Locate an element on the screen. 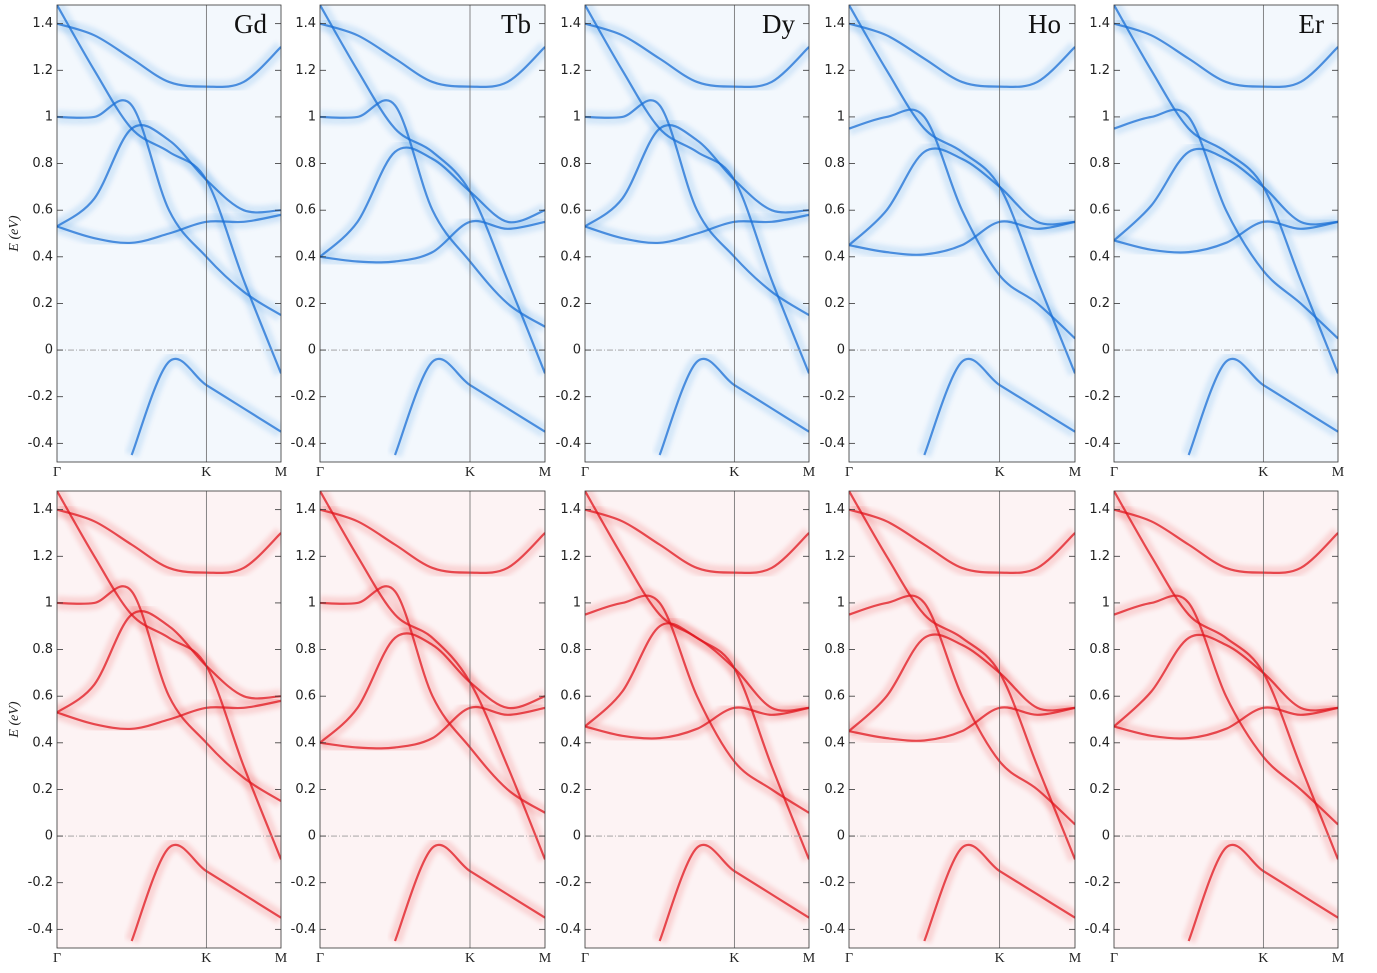  panel-title: Ho is located at coordinates (1044, 24).